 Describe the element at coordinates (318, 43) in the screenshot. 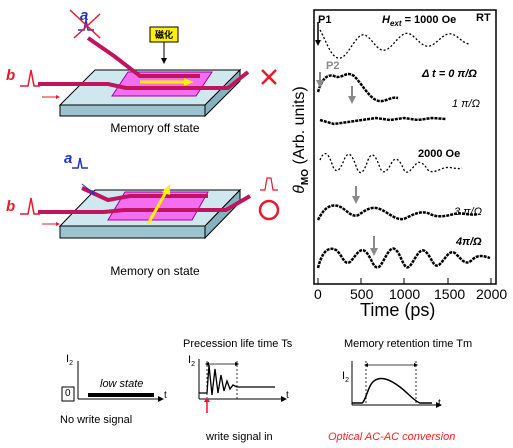

I see `p1-arrowhead` at that location.